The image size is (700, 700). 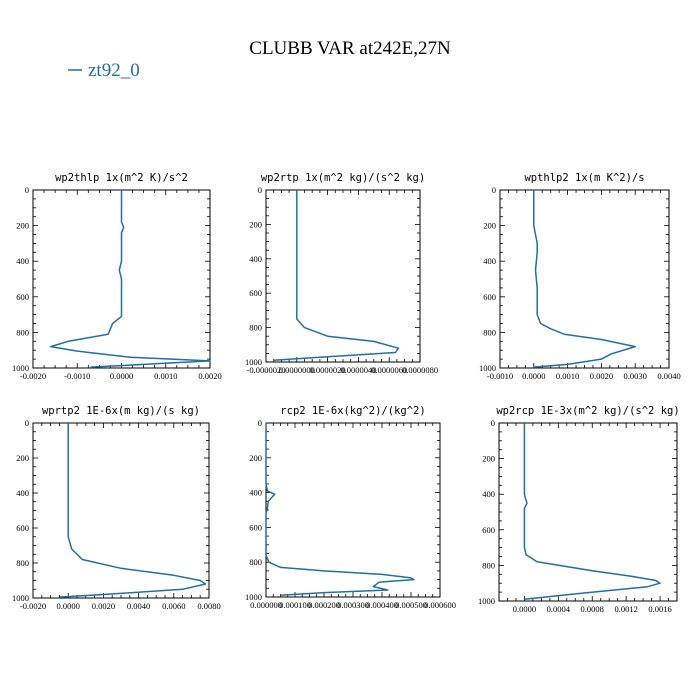 I want to click on x-tick-label: 0.0004, so click(x=559, y=609).